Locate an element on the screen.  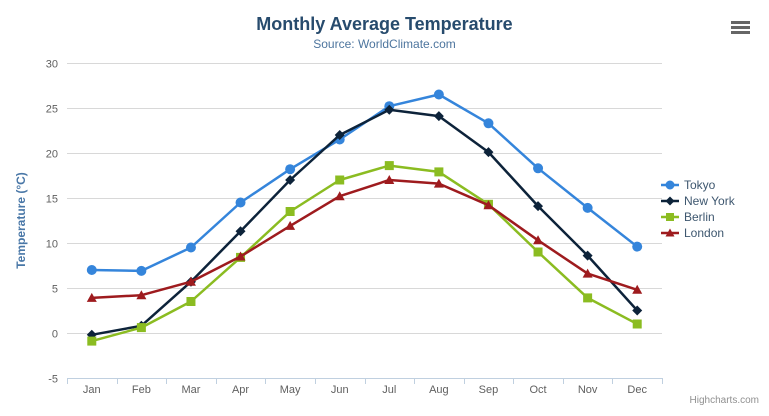
y-axis-title: Temperature (°C) is located at coordinates (21, 220).